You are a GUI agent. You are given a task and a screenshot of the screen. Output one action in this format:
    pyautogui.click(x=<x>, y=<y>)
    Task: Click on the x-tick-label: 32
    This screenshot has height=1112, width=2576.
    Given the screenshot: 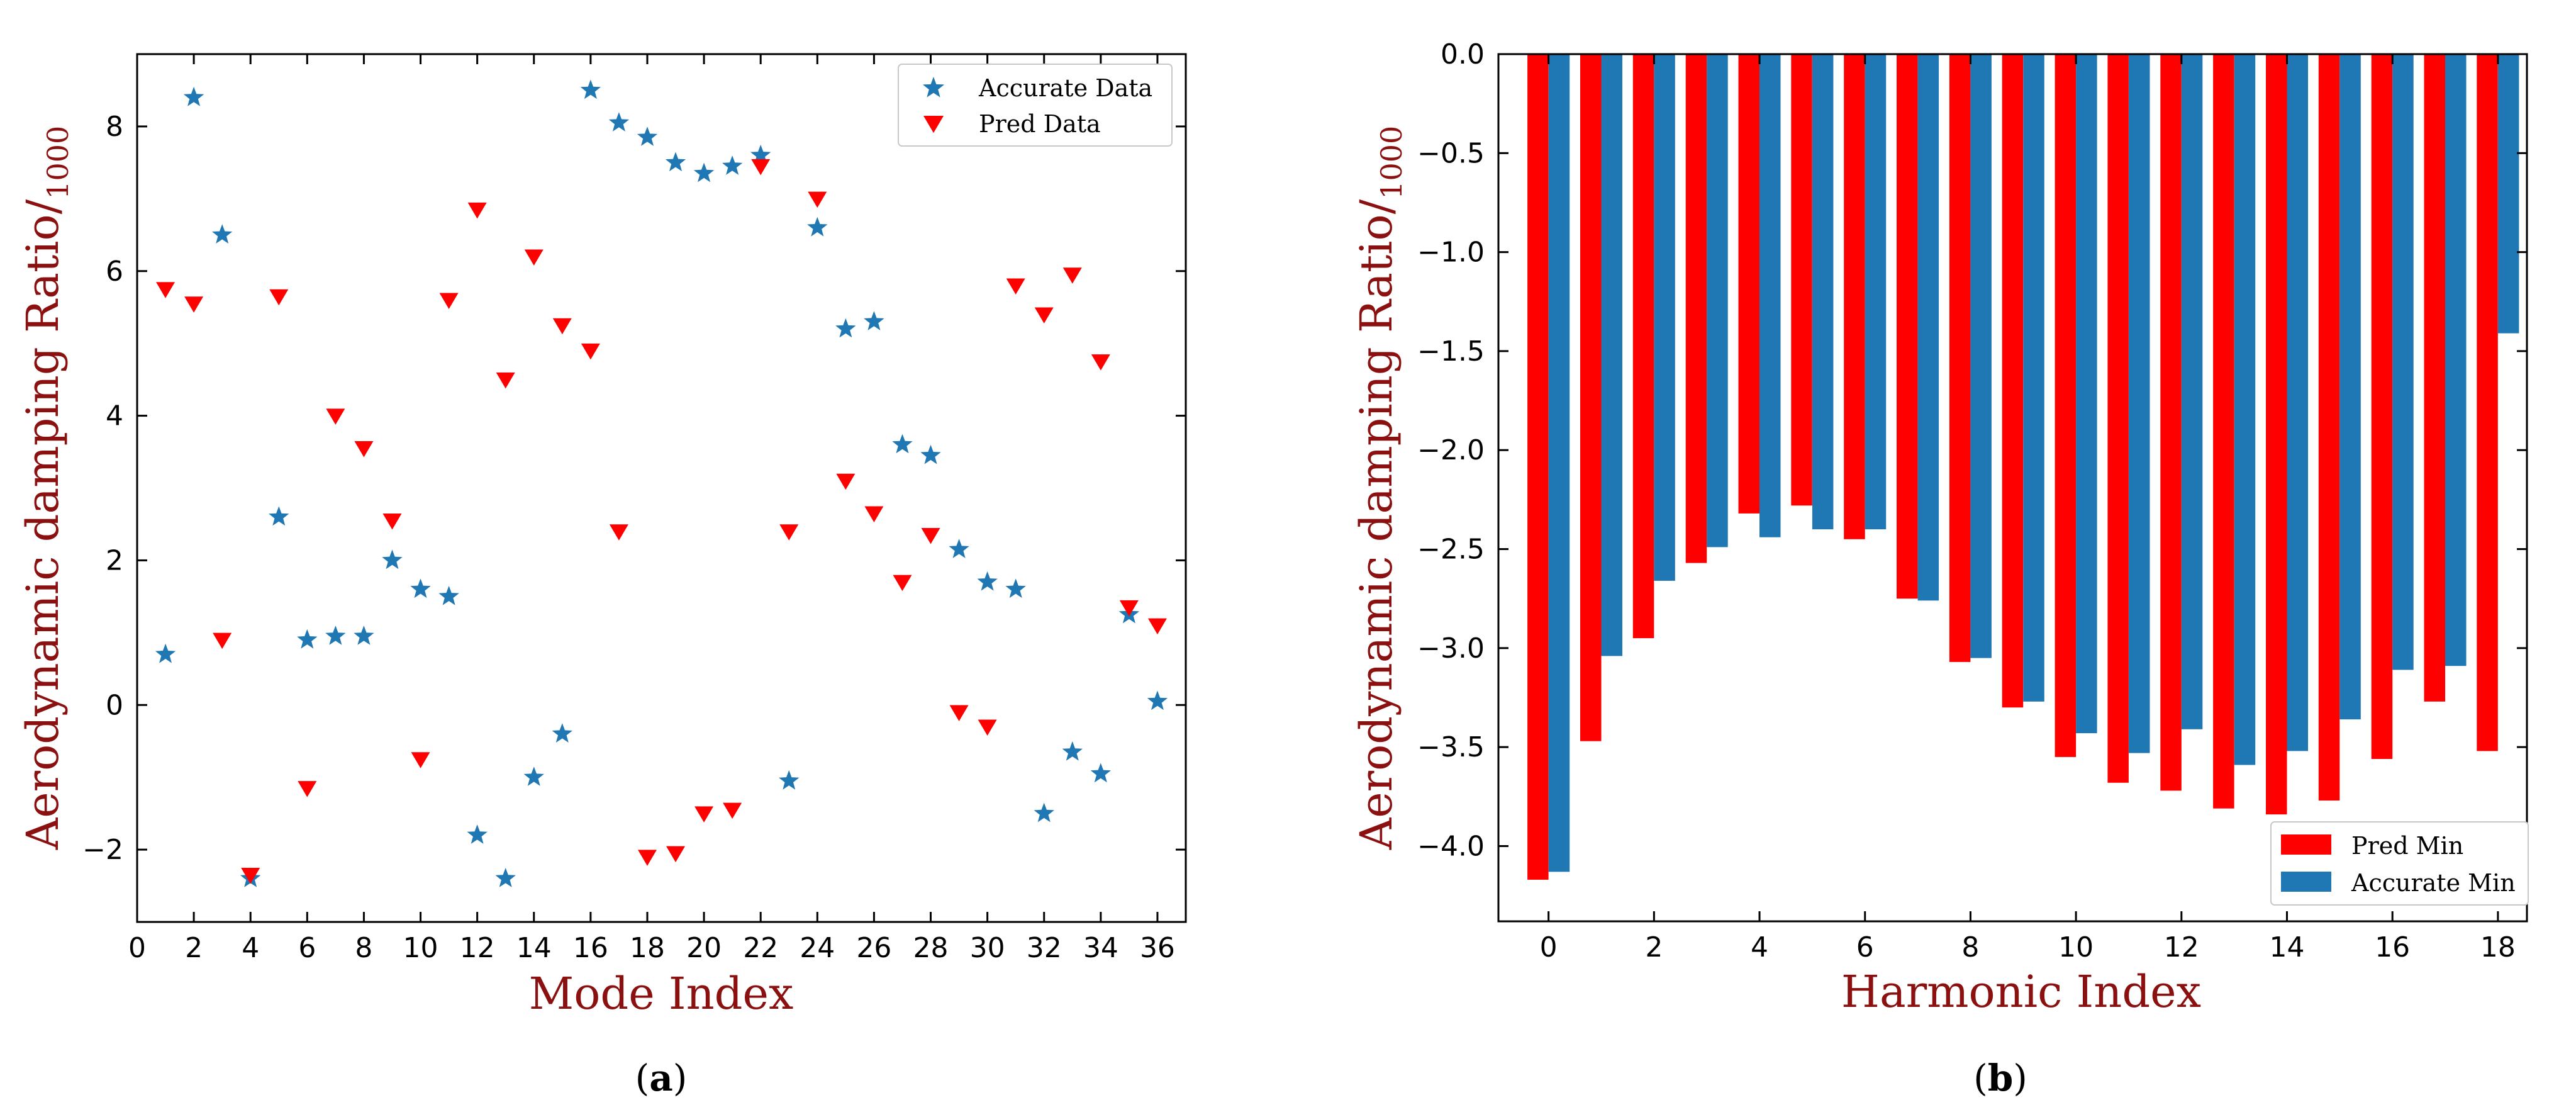 What is the action you would take?
    pyautogui.click(x=1044, y=948)
    